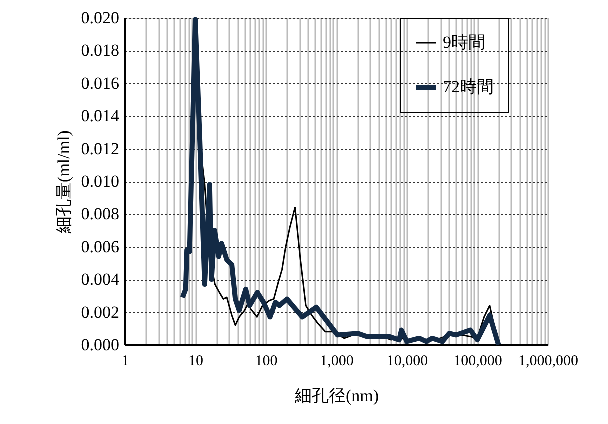 The height and width of the screenshot is (424, 608). I want to click on y-tick-label: 0.006, so click(100, 246).